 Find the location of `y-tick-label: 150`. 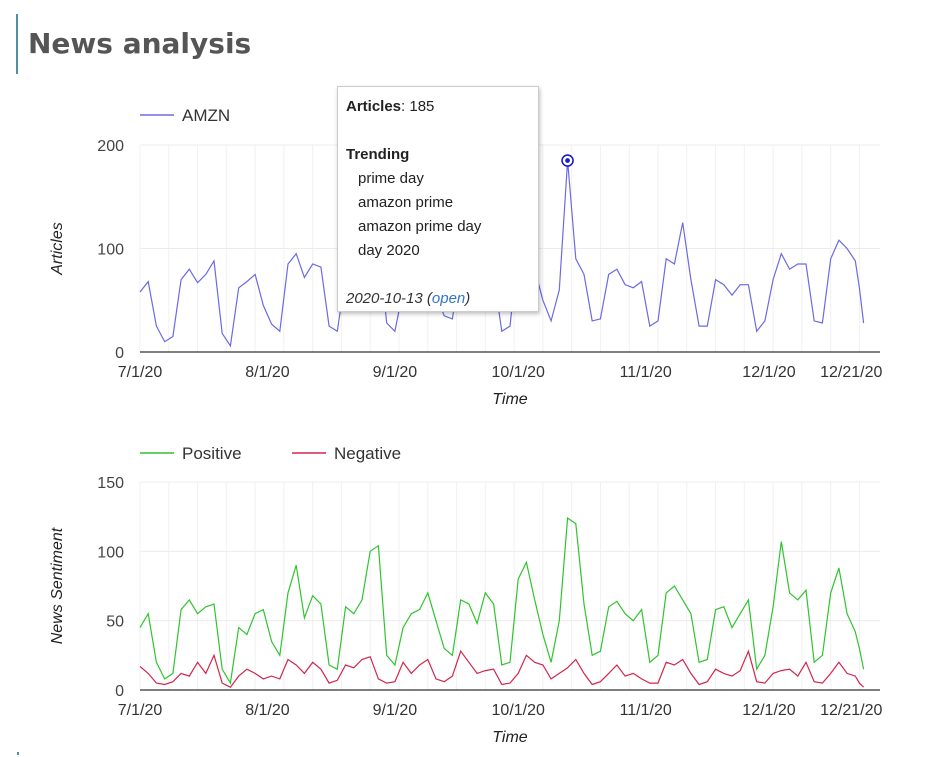

y-tick-label: 150 is located at coordinates (110, 483).